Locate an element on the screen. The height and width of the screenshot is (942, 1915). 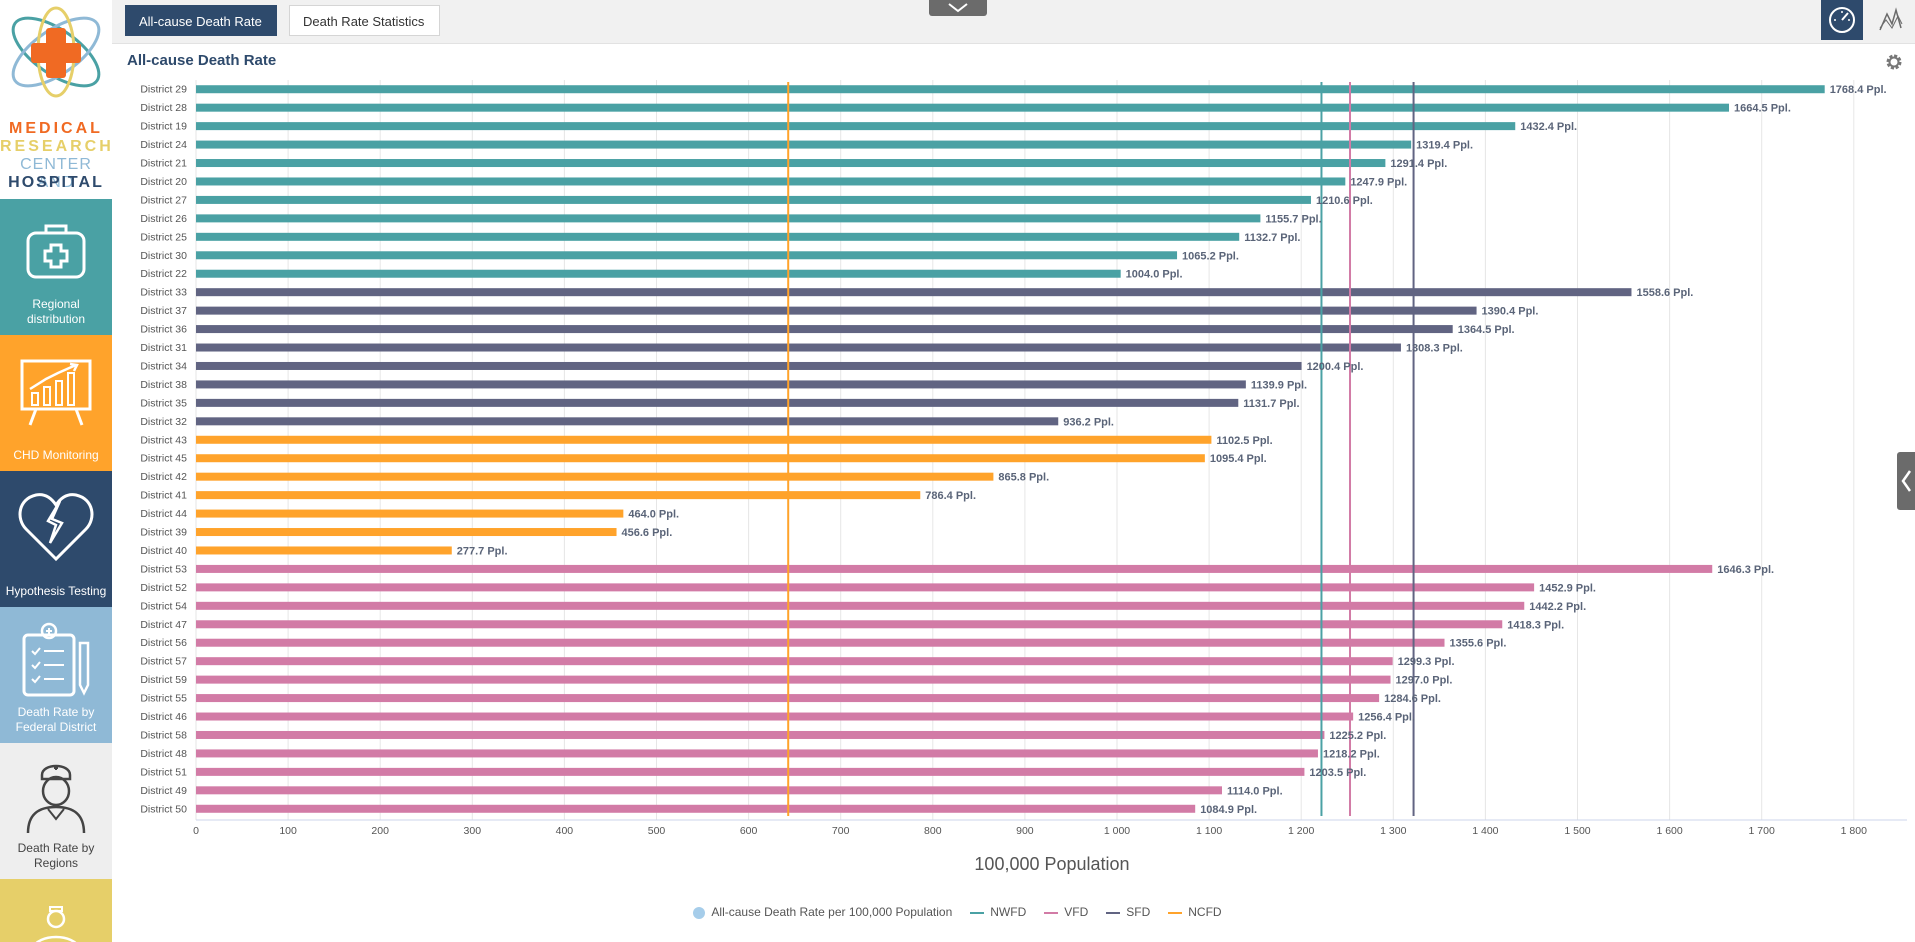
category-label: District 37 is located at coordinates (163, 311).